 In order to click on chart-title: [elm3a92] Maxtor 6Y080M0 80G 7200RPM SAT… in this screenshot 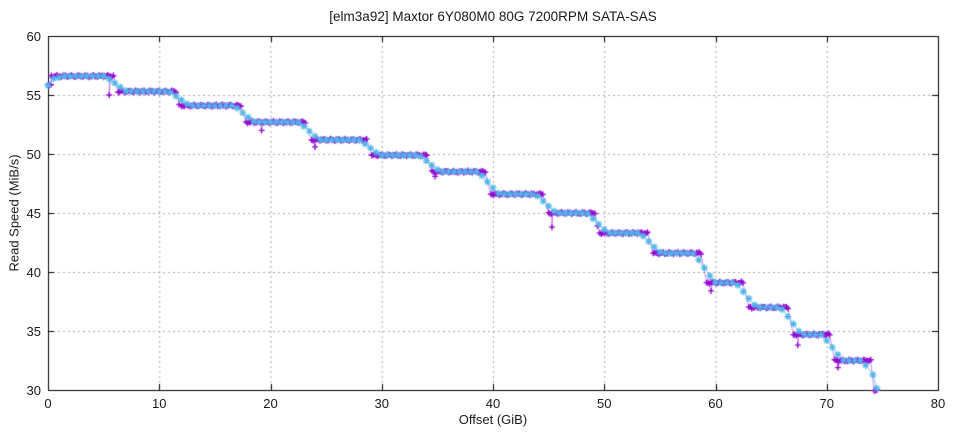, I will do `click(493, 16)`.